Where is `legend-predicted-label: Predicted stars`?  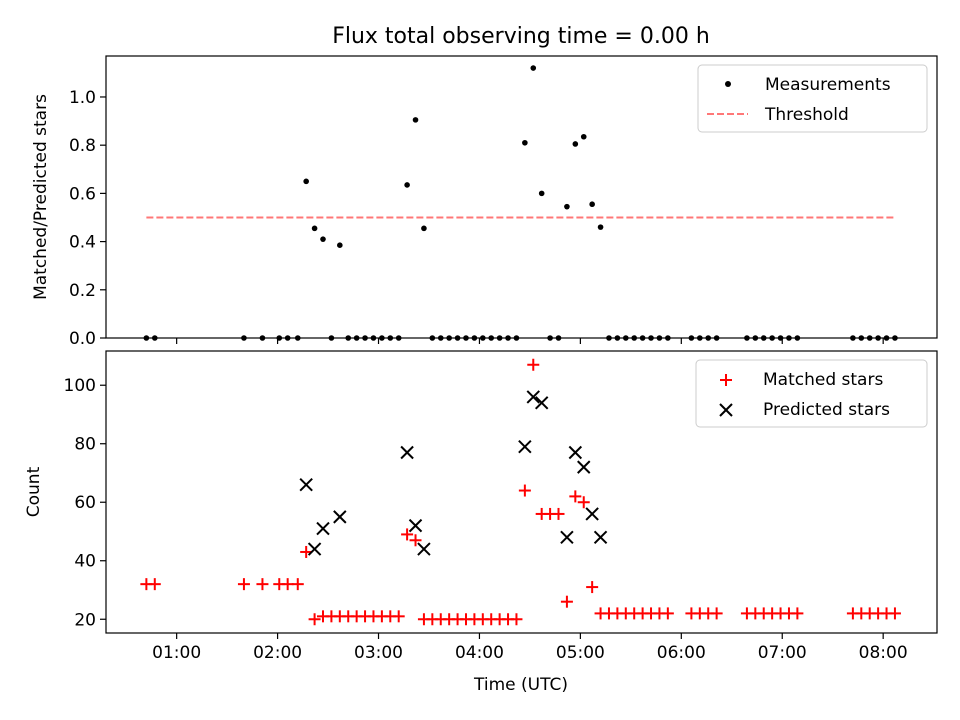 legend-predicted-label: Predicted stars is located at coordinates (826, 410).